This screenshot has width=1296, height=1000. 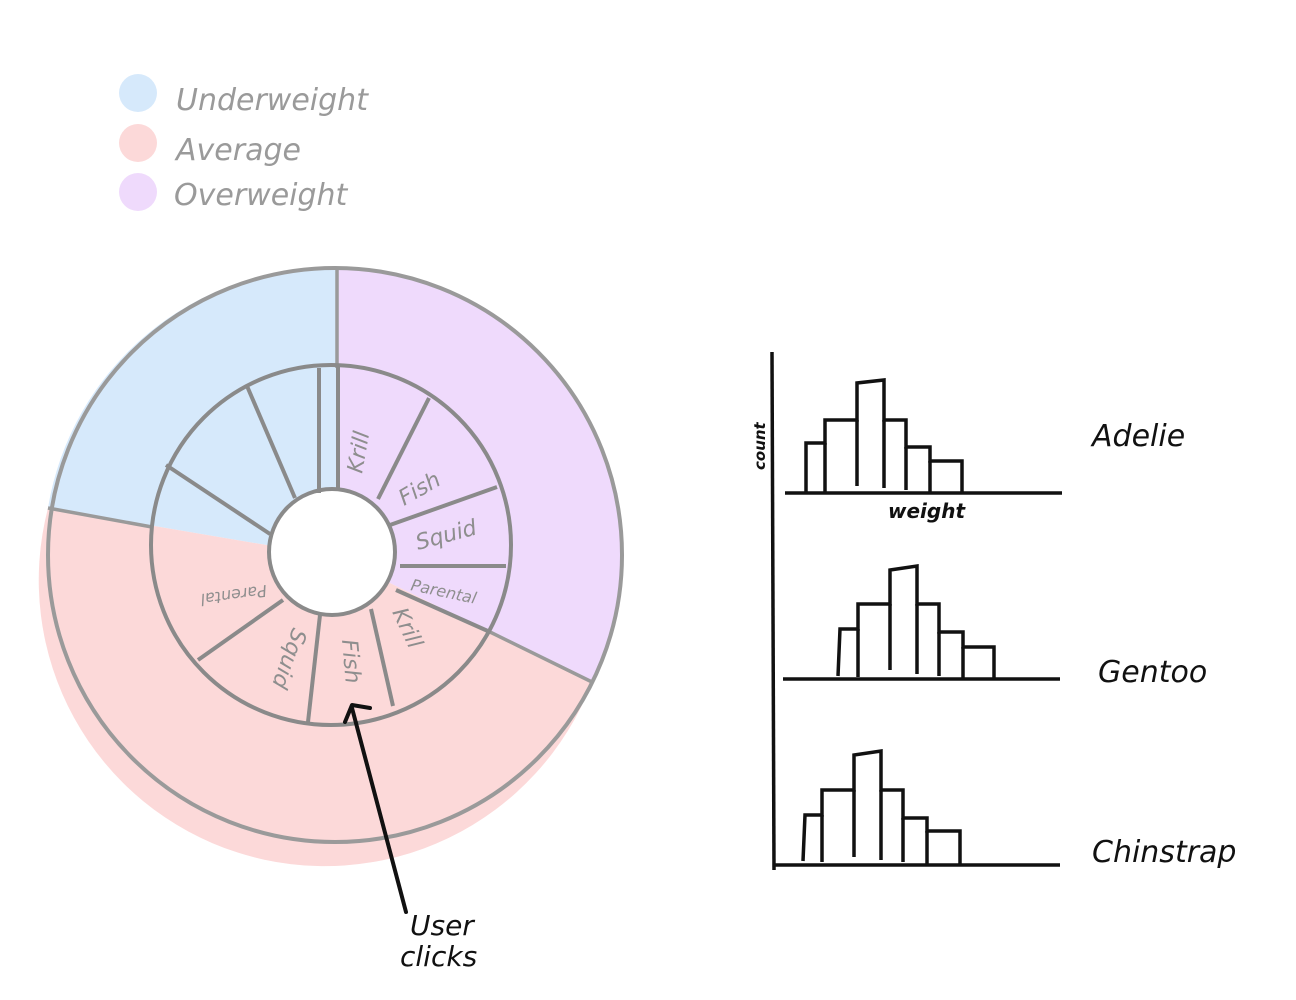 I want to click on outer-divider-left, so click(x=100, y=517).